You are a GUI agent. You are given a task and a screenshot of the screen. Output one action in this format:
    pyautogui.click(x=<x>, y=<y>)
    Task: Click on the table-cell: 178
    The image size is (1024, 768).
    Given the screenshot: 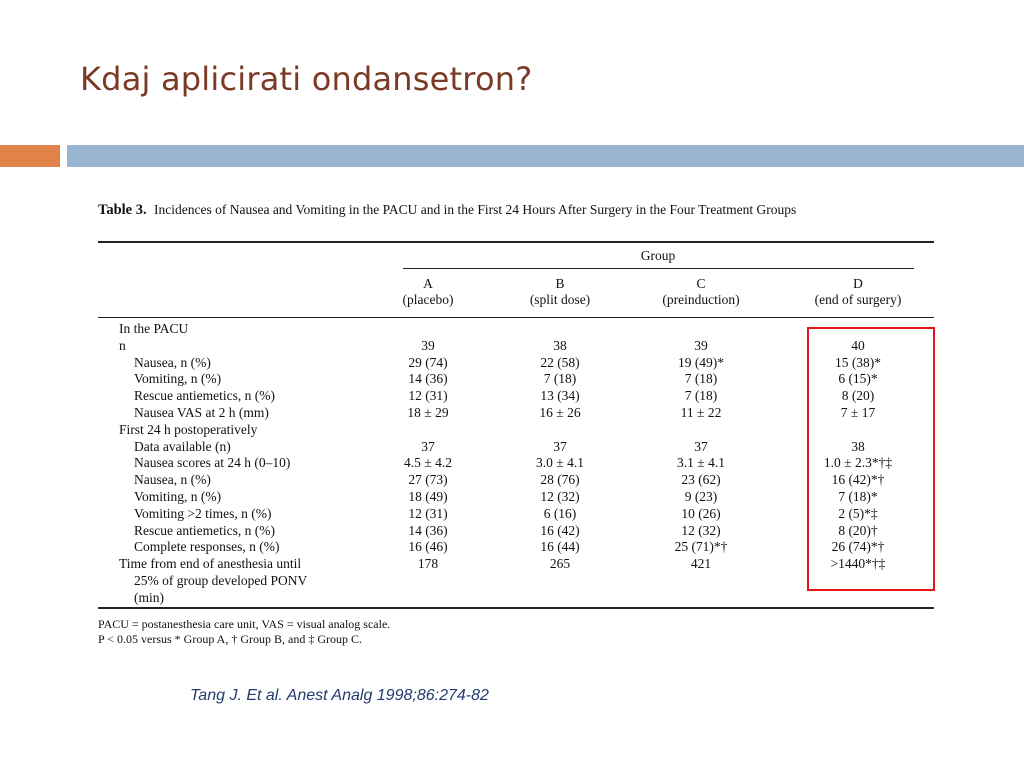 What is the action you would take?
    pyautogui.click(x=428, y=564)
    